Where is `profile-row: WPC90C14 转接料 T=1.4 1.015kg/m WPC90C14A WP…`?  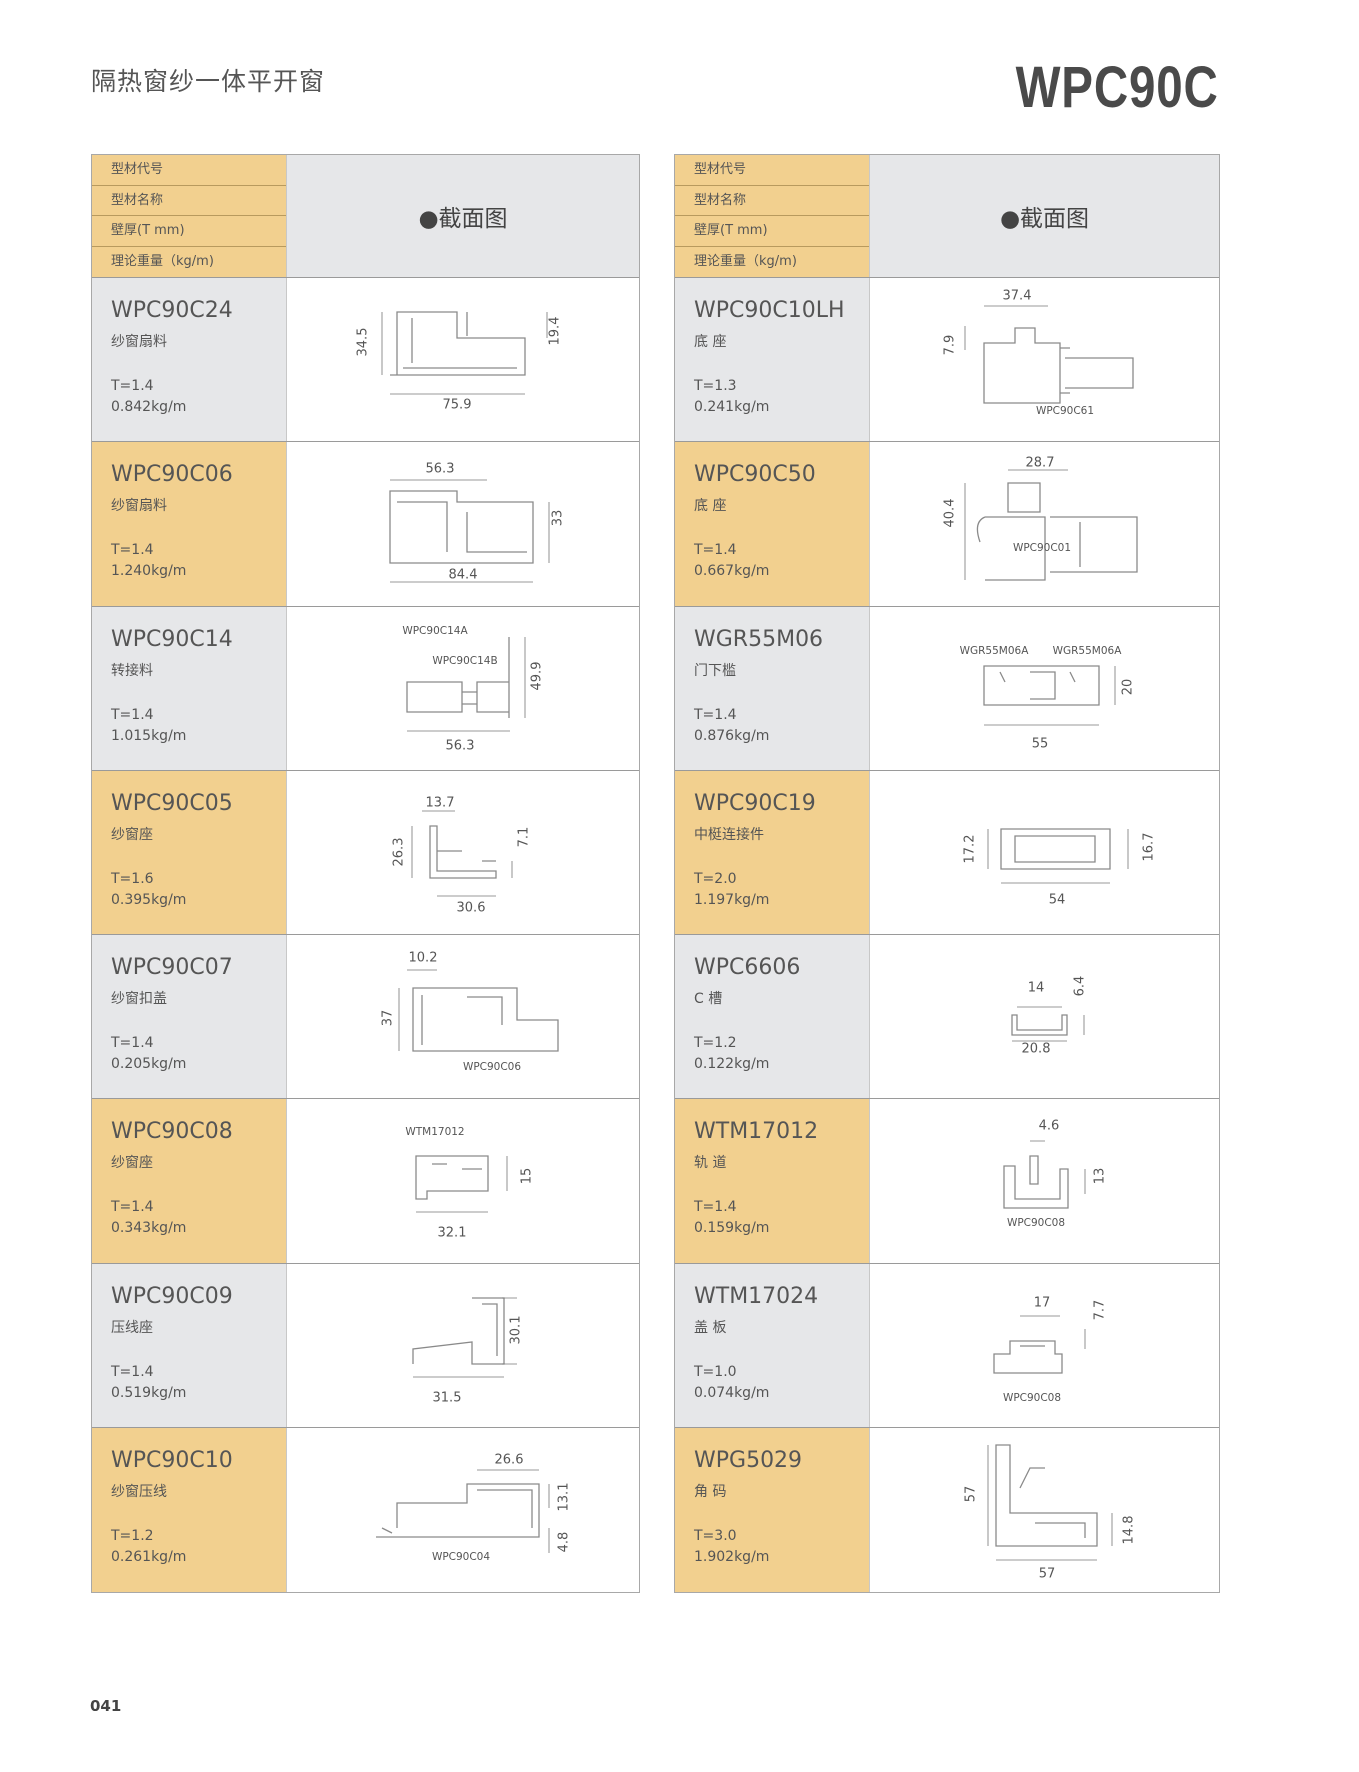
profile-row: WPC90C14 转接料 T=1.4 1.015kg/m WPC90C14A WP… is located at coordinates (365, 688).